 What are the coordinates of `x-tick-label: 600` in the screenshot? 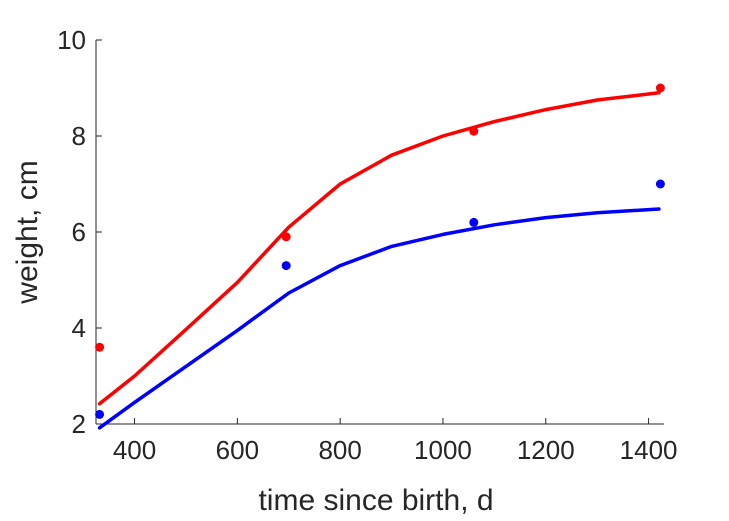 It's located at (237, 450).